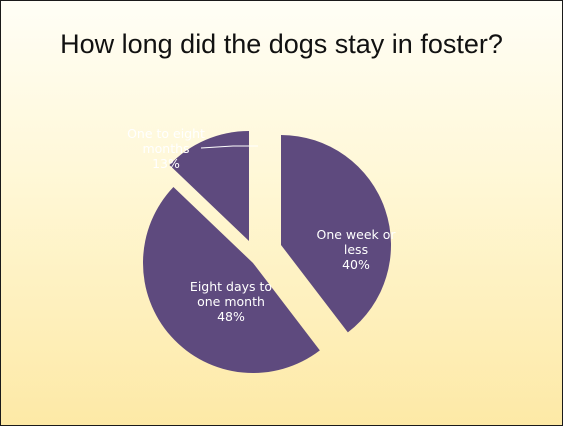 Image resolution: width=563 pixels, height=426 pixels. I want to click on slice-label: Eight days to one month 48%, so click(231, 301).